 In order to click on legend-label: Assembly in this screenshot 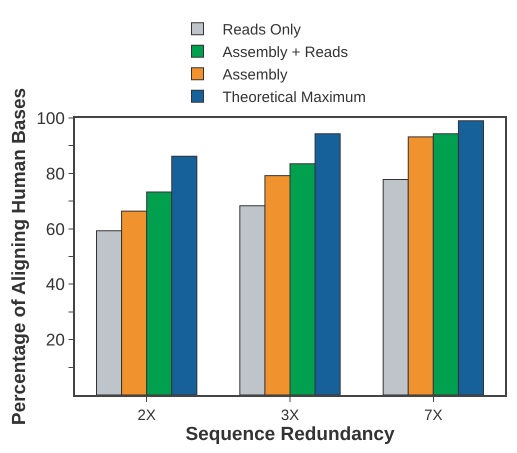, I will do `click(255, 75)`.